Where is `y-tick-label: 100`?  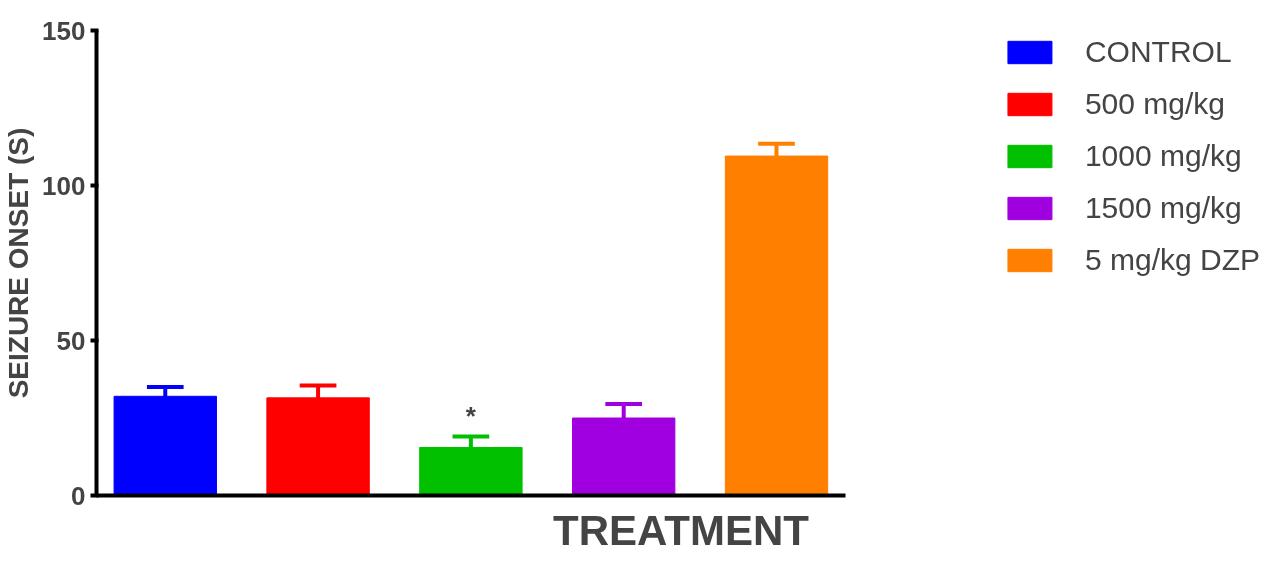 y-tick-label: 100 is located at coordinates (64, 185).